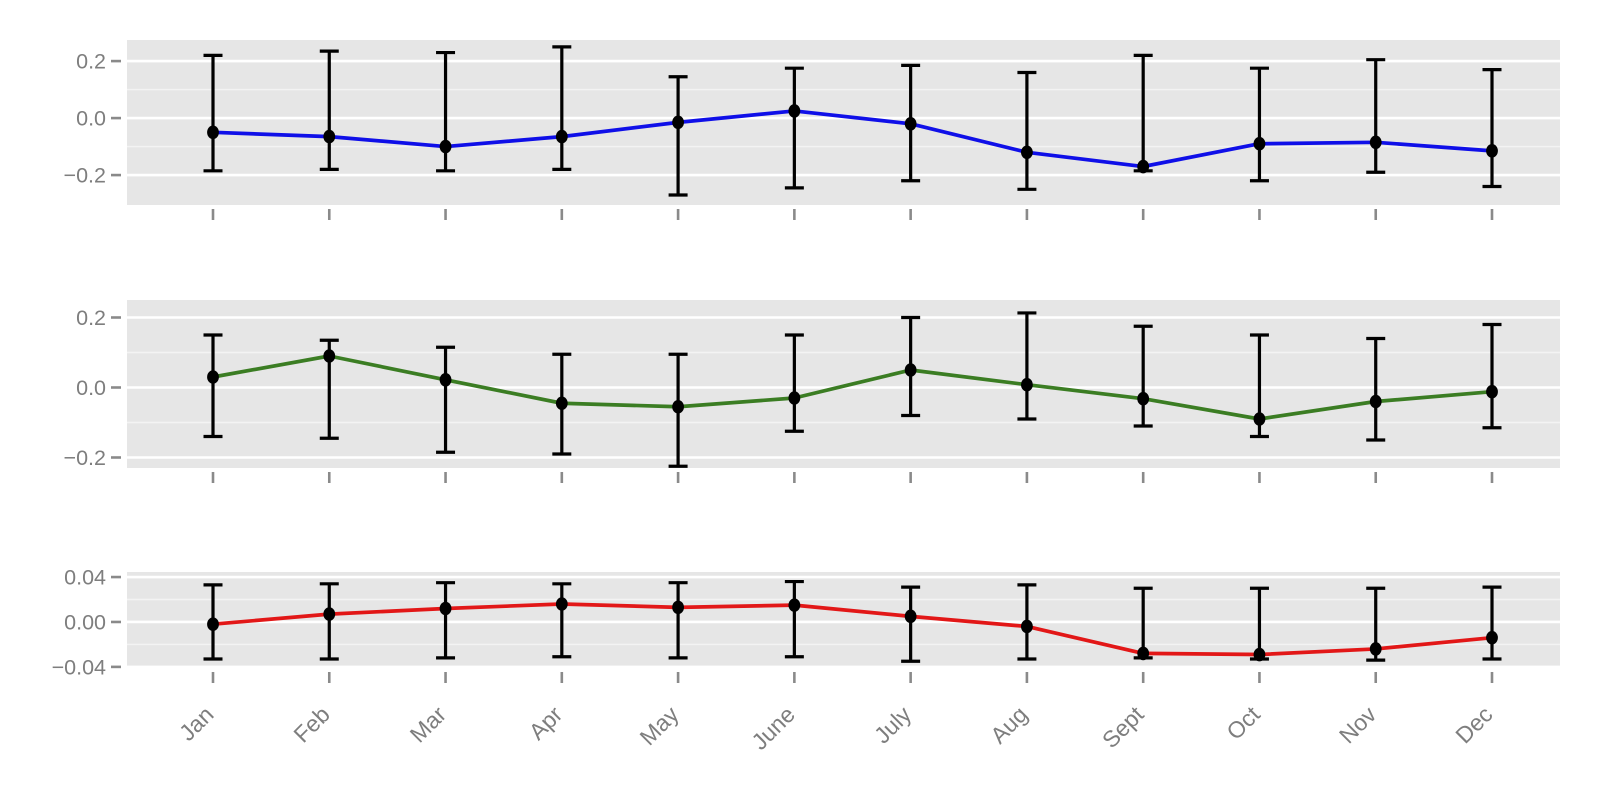  Describe the element at coordinates (85, 578) in the screenshot. I see `y-axis-label: 0.04` at that location.